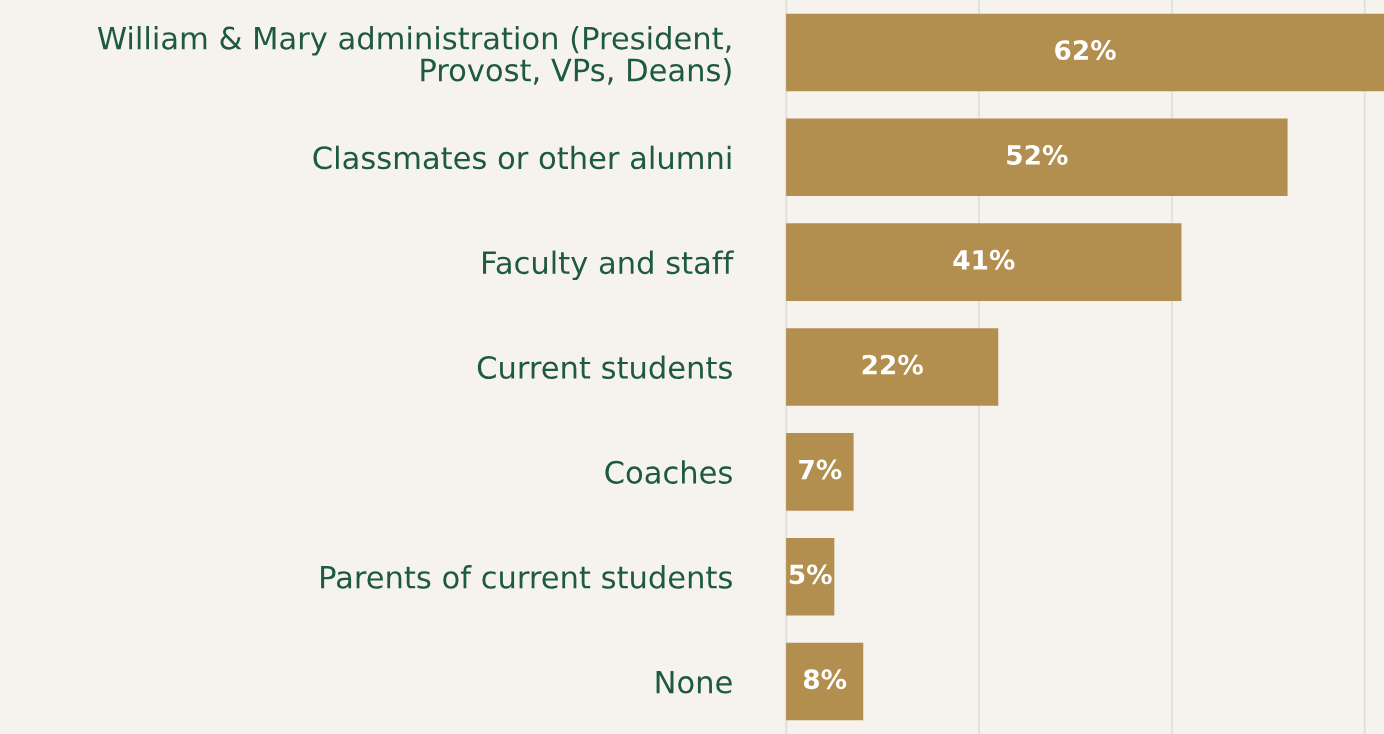 The width and height of the screenshot is (1384, 734). I want to click on data-label: 41%, so click(984, 259).